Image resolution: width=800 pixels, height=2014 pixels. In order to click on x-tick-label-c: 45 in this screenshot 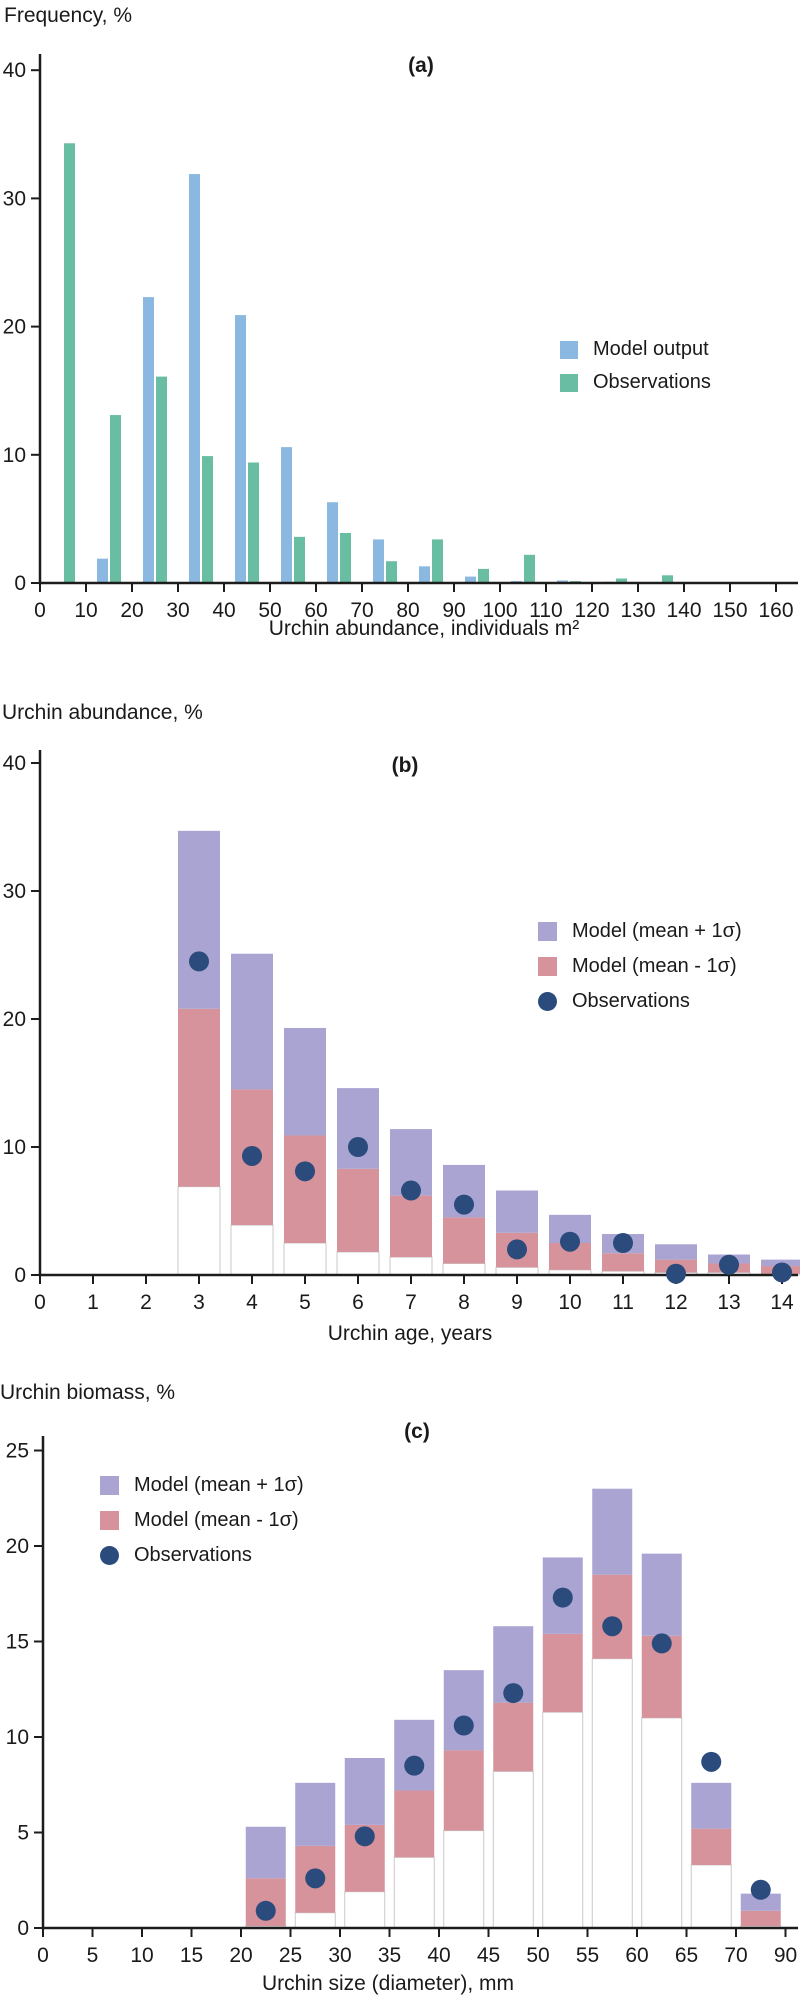, I will do `click(488, 1955)`.